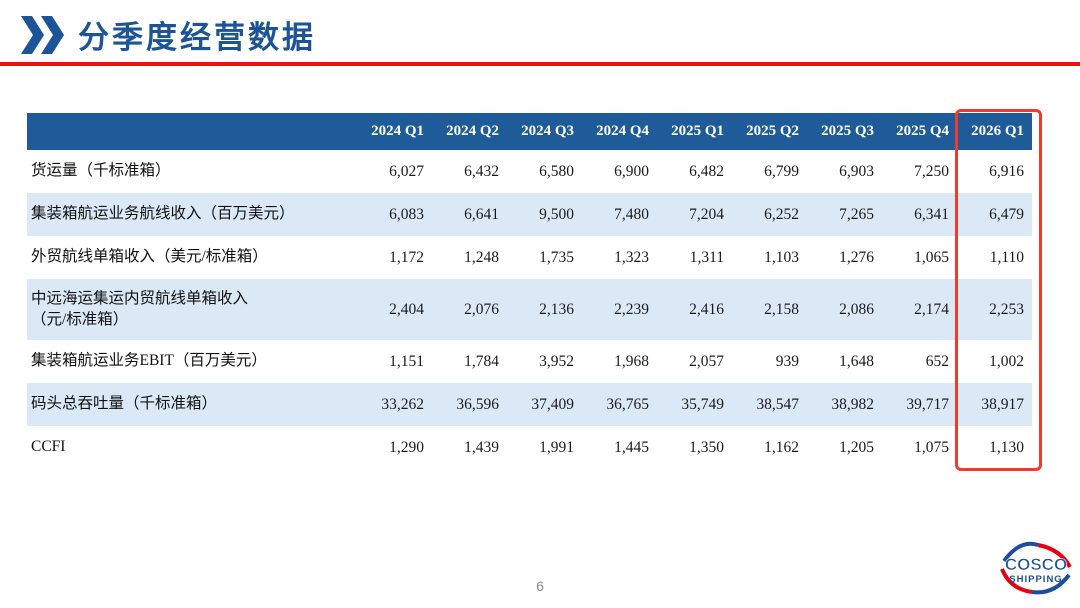  Describe the element at coordinates (631, 171) in the screenshot. I see `cell: 6,900` at that location.